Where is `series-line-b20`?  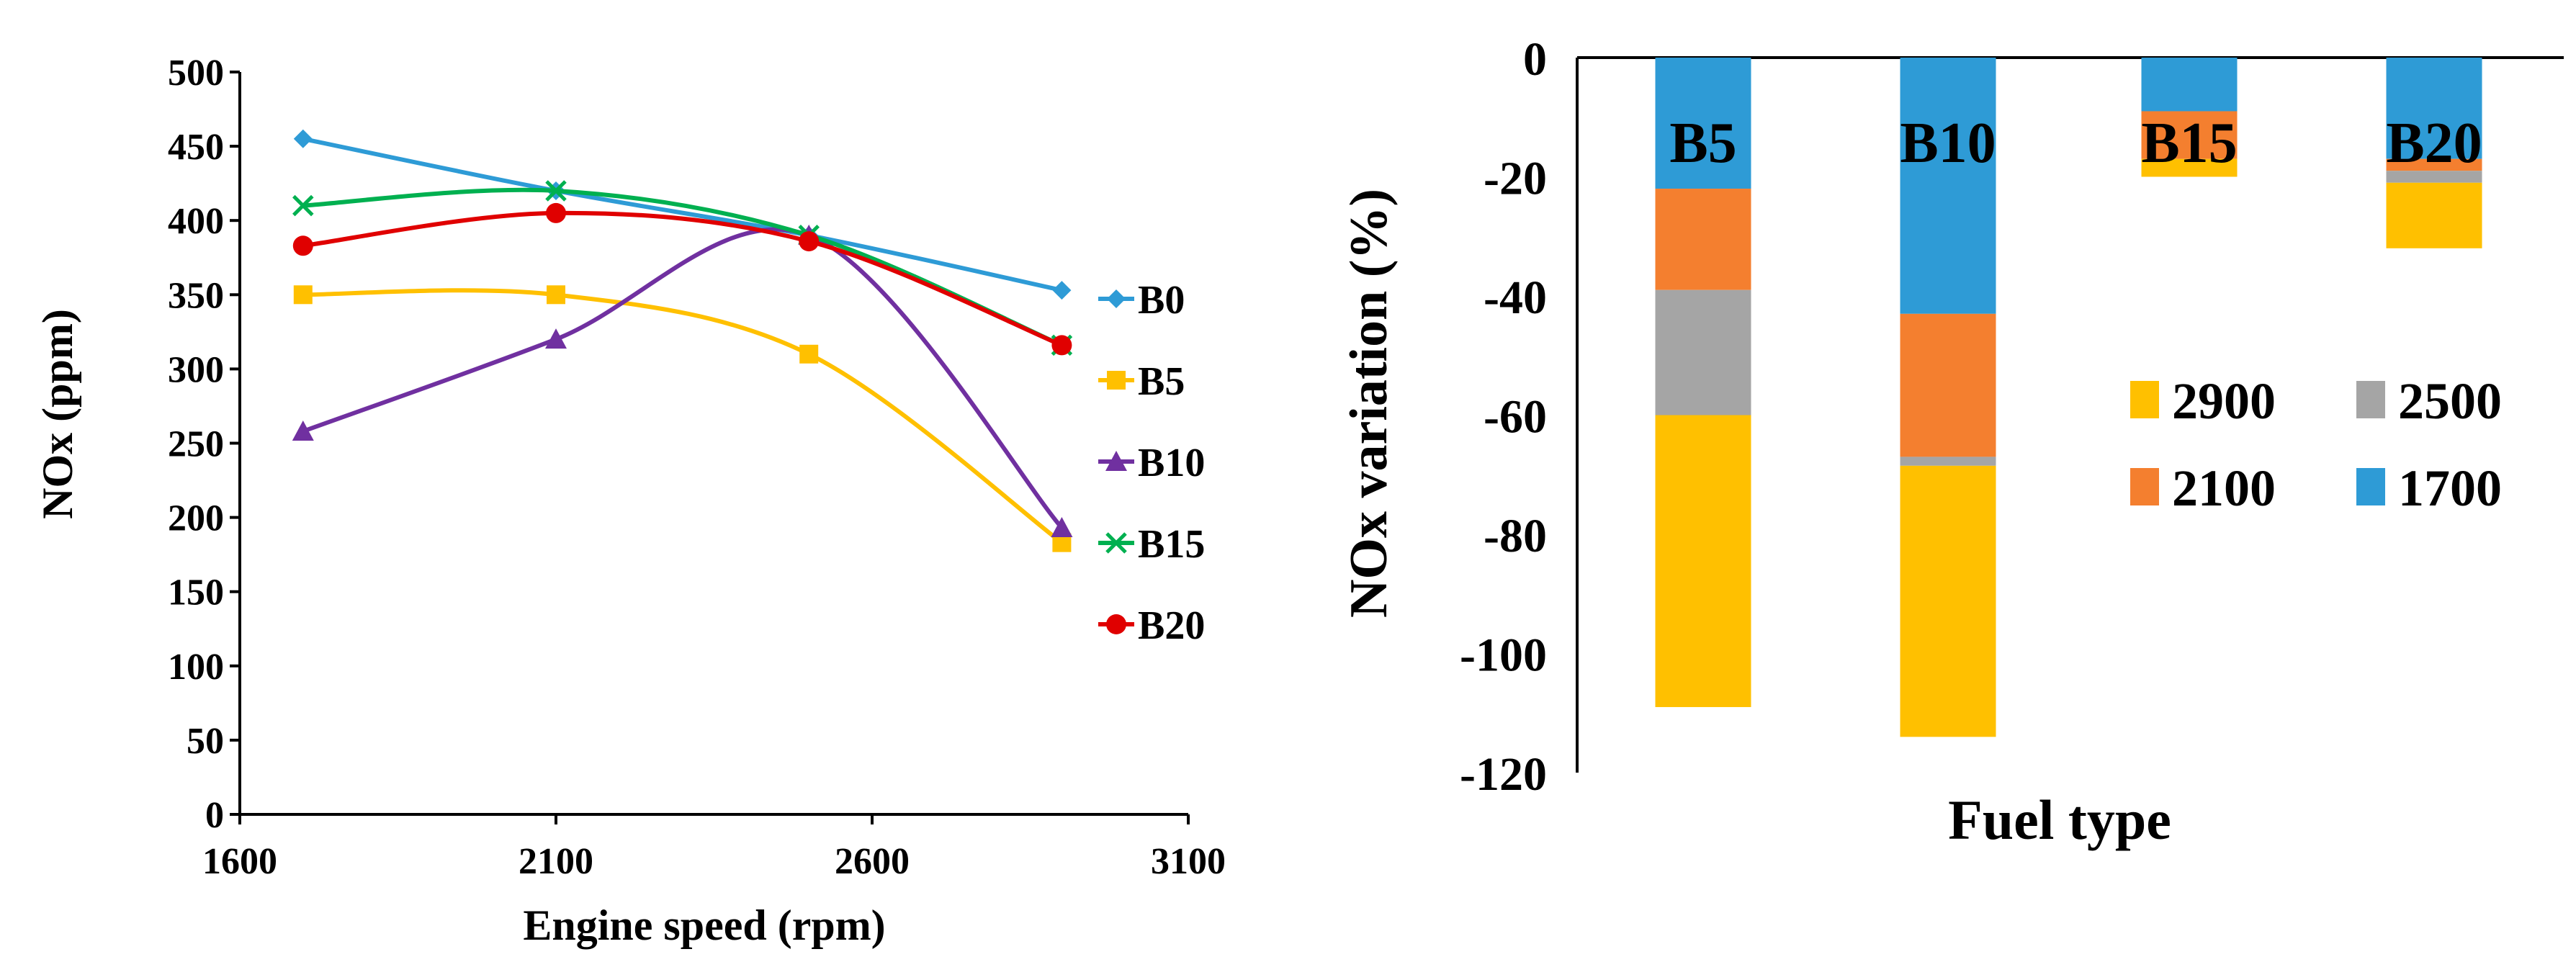
series-line-b20 is located at coordinates (682, 279).